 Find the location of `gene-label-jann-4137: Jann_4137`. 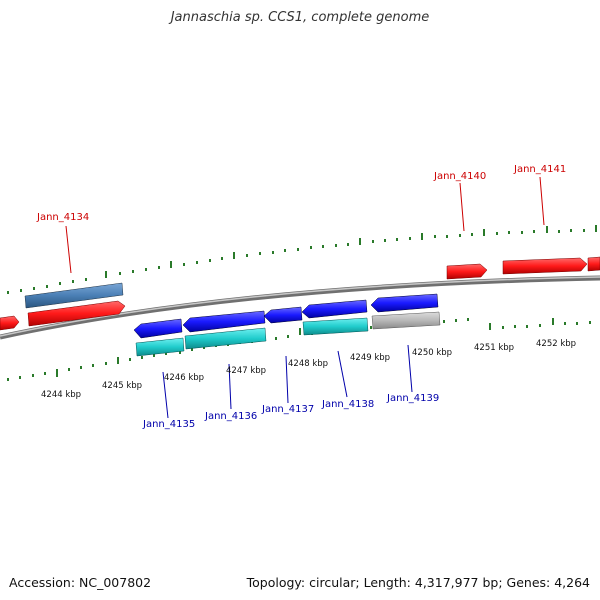

gene-label-jann-4137: Jann_4137 is located at coordinates (287, 409).